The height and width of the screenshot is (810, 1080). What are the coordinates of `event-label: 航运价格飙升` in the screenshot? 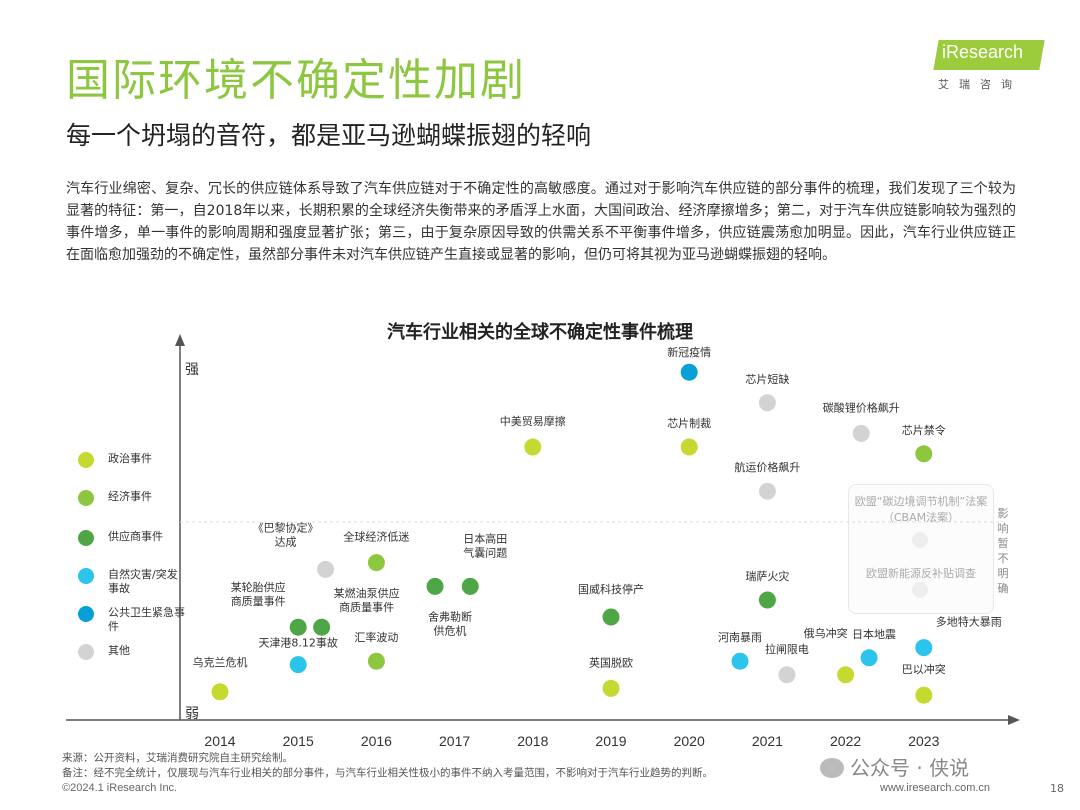 It's located at (767, 467).